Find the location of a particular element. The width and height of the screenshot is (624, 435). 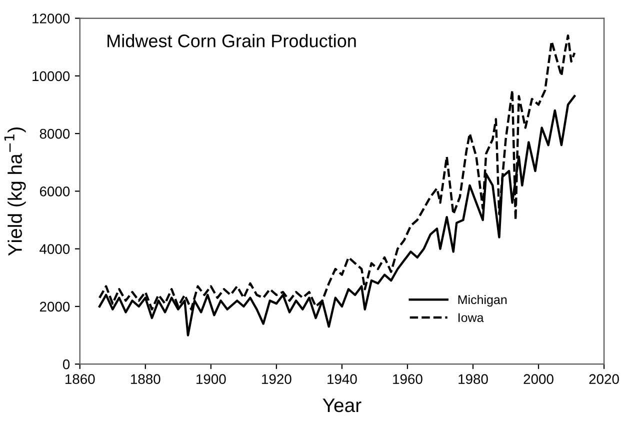

y-axis-title: Yield (kg ha$^{−1}$) is located at coordinates (15, 191).